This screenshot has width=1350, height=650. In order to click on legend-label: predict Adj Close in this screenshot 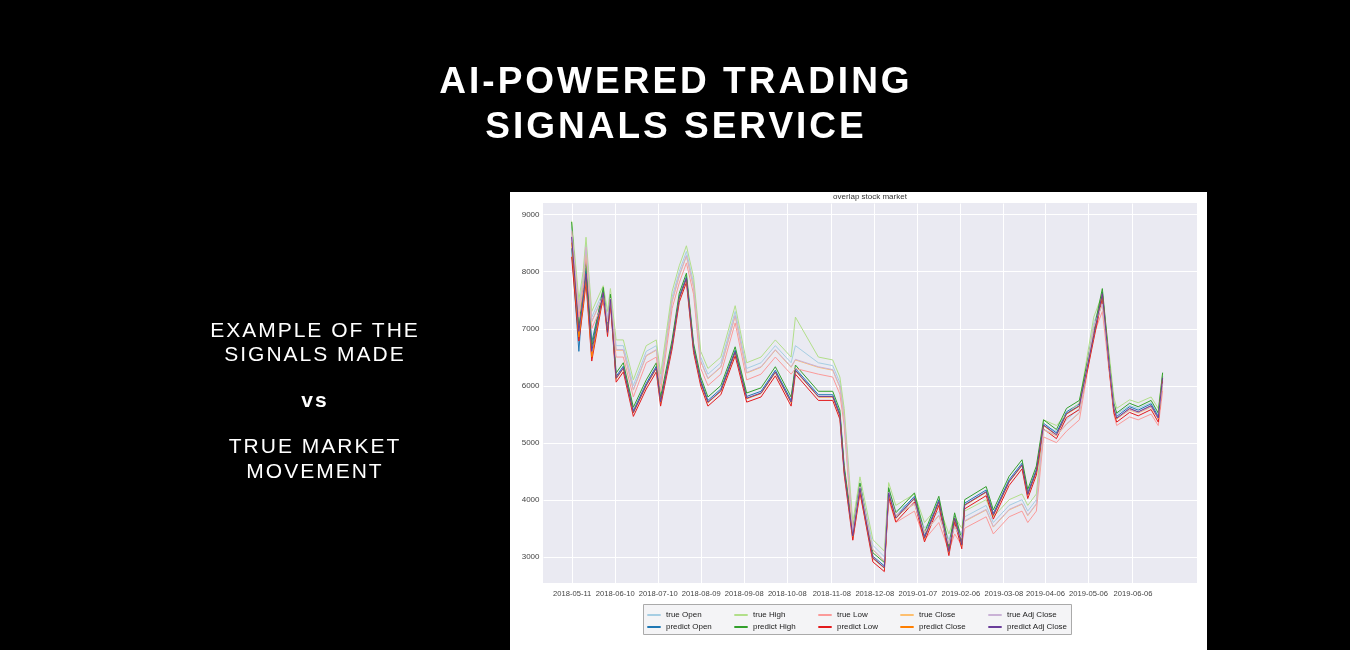, I will do `click(1037, 626)`.